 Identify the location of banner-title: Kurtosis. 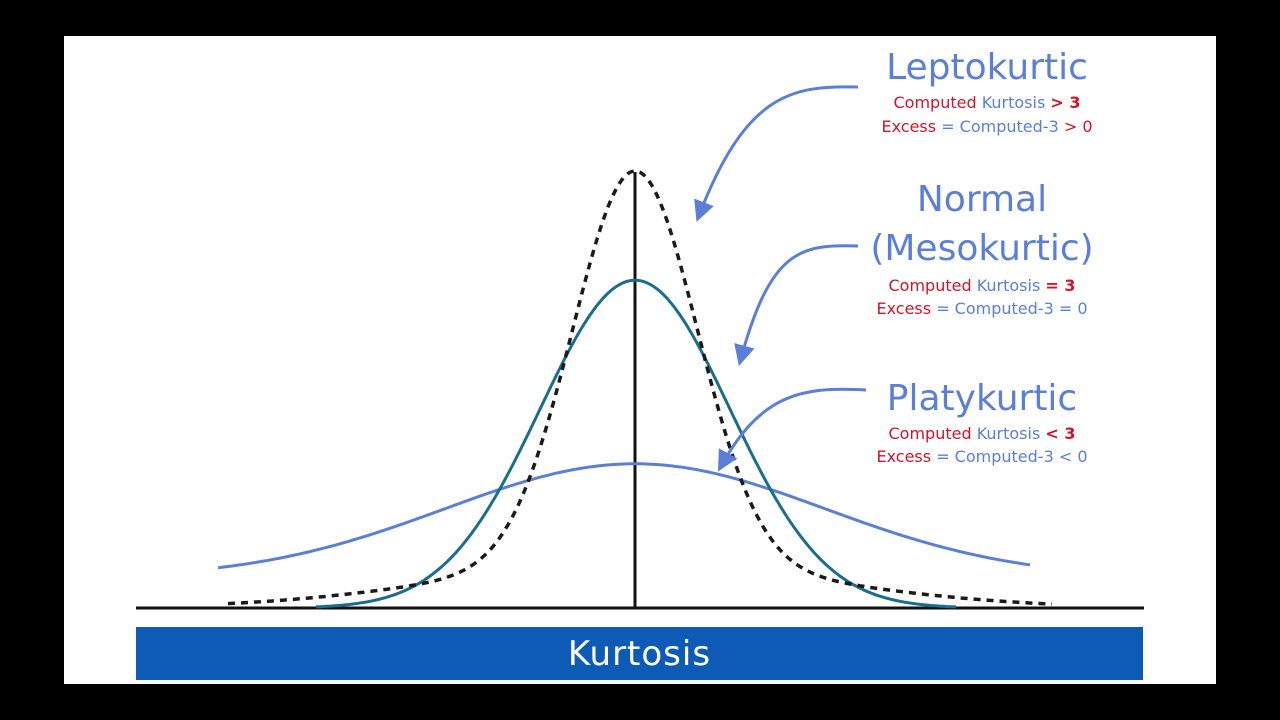
(639, 653).